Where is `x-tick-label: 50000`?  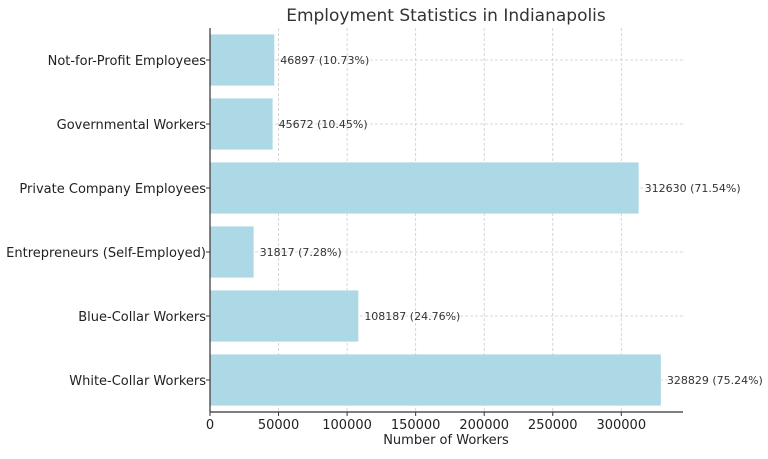
x-tick-label: 50000 is located at coordinates (278, 425).